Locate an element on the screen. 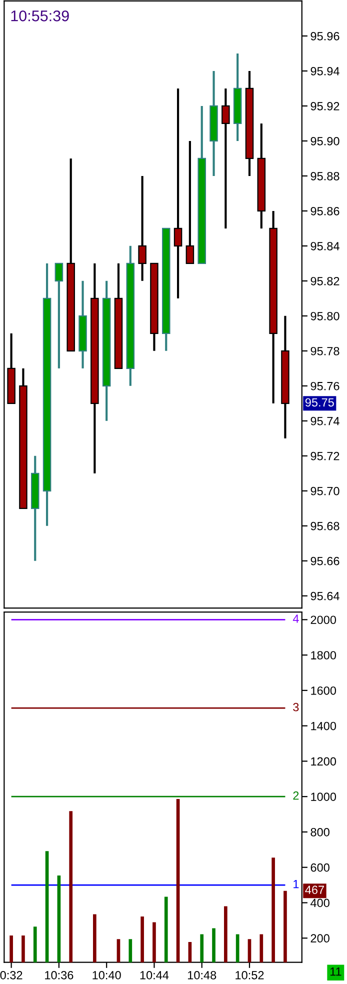  y-tick-label: 95.68 is located at coordinates (325, 526).